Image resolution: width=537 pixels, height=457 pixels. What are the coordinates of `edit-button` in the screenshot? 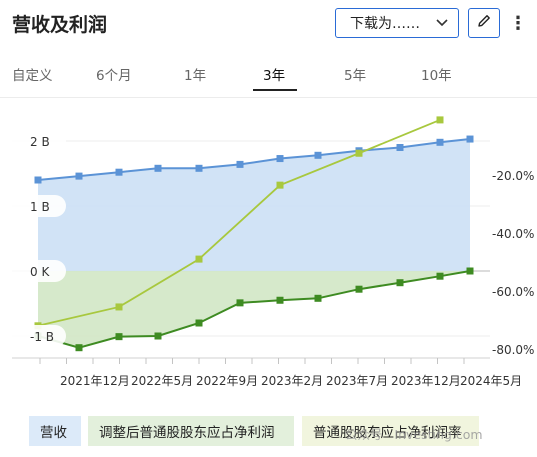 It's located at (484, 23).